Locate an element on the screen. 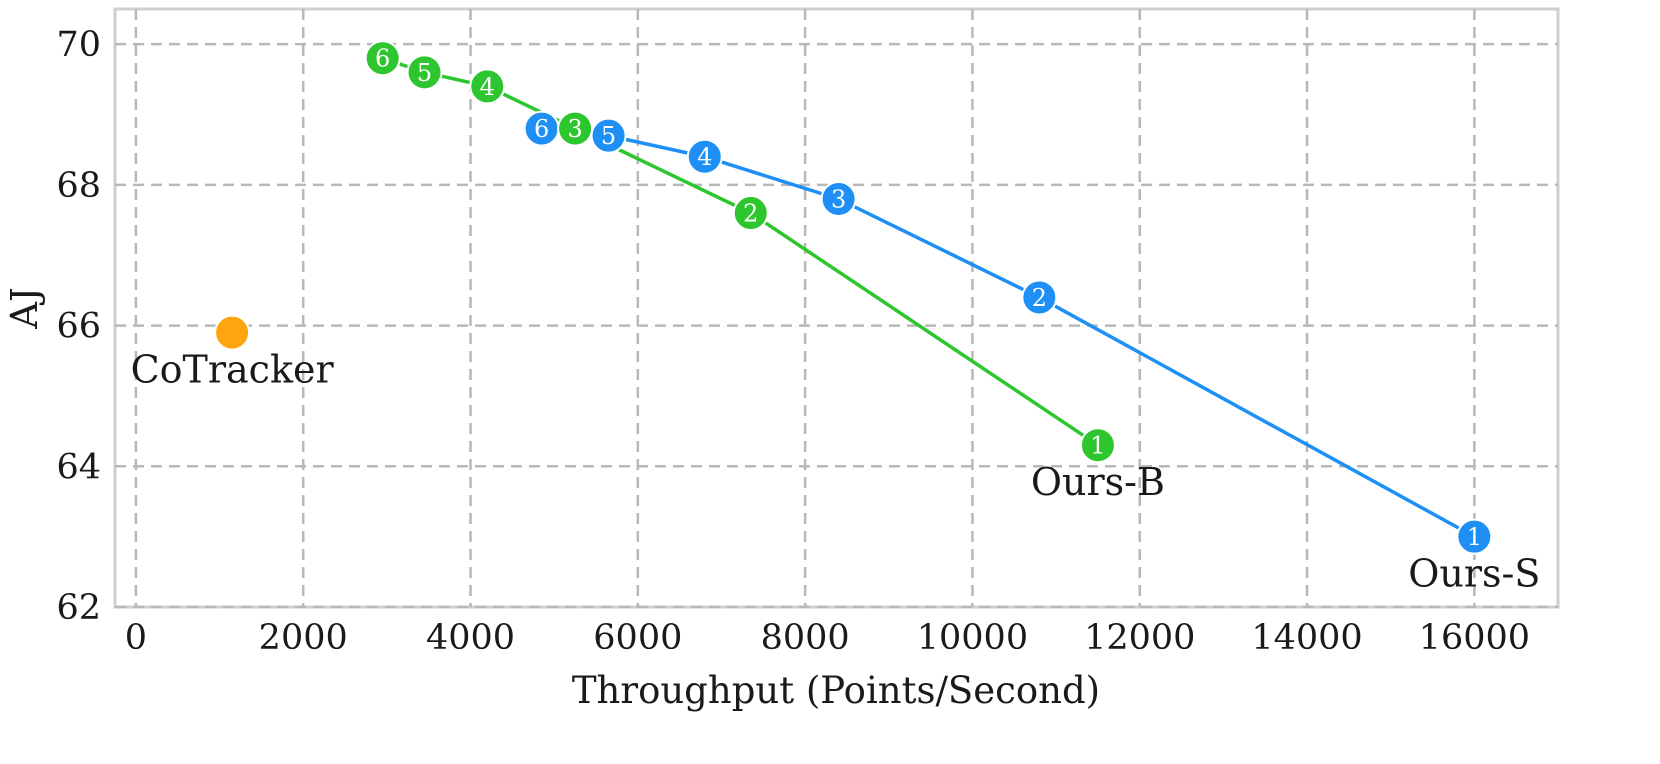 Image resolution: width=1660 pixels, height=764 pixels. point-label-ours-s: 6 is located at coordinates (541, 129).